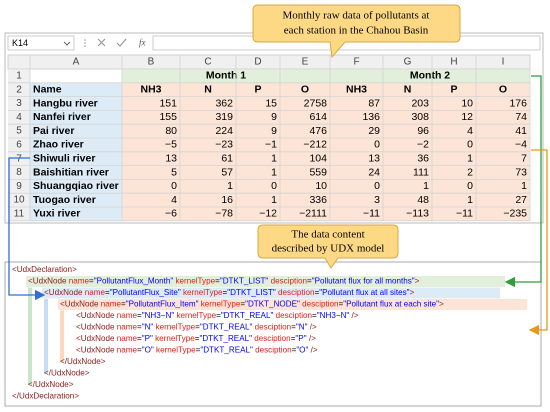  What do you see at coordinates (318, 172) in the screenshot?
I see `value-cell: 559` at bounding box center [318, 172].